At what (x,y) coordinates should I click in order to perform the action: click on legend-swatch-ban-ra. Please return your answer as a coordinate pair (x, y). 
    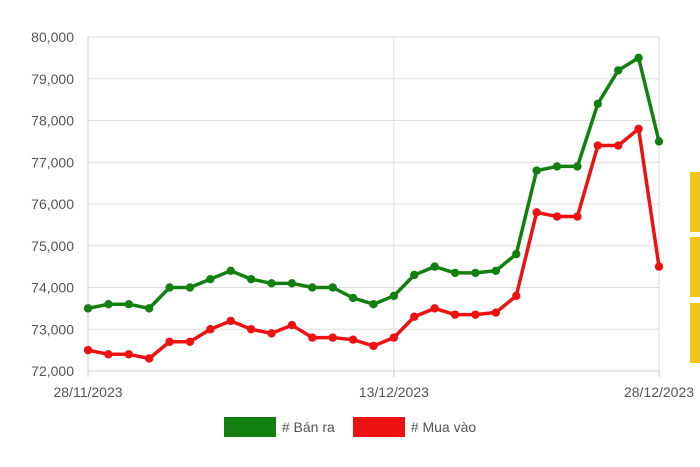
    Looking at the image, I should click on (249, 427).